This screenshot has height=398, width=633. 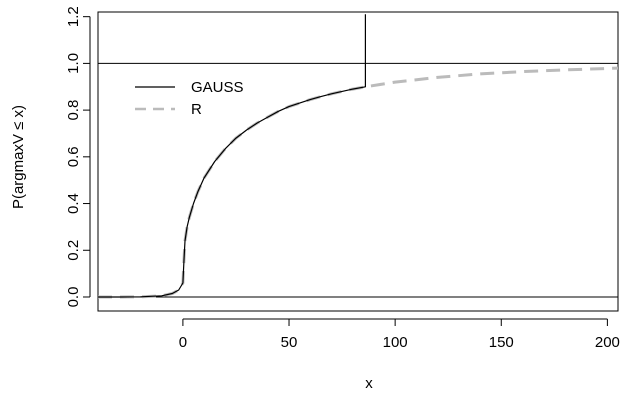 What do you see at coordinates (217, 87) in the screenshot?
I see `legend-label-gauss: GAUSS` at bounding box center [217, 87].